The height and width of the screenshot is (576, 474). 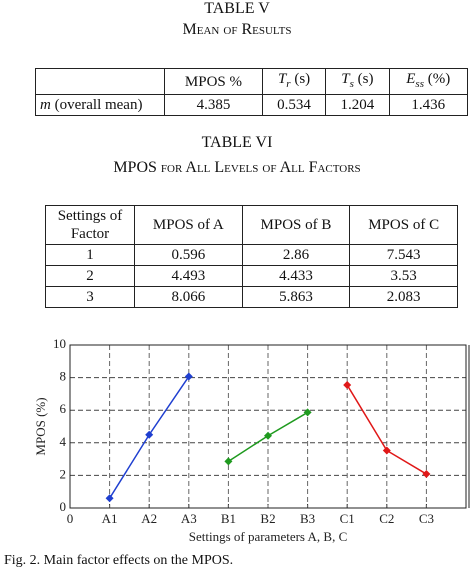 What do you see at coordinates (213, 105) in the screenshot?
I see `cell: 4.385` at bounding box center [213, 105].